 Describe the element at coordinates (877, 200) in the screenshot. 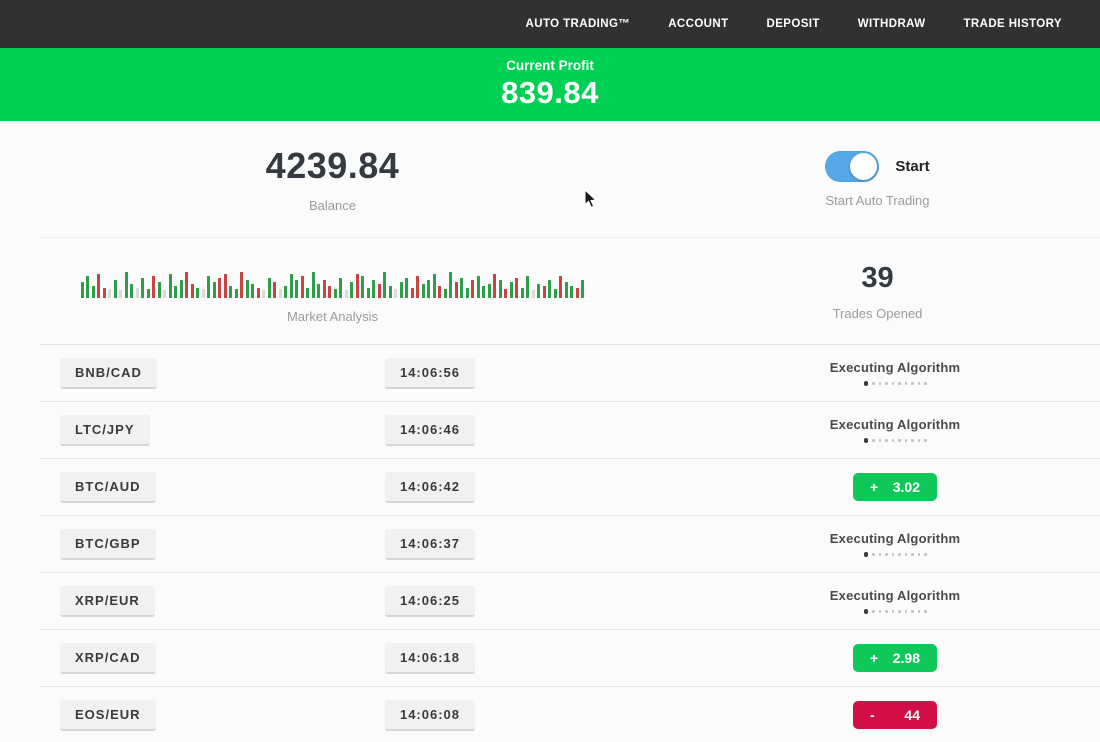

I see `start-auto-trading-label: Start Auto Trading` at that location.